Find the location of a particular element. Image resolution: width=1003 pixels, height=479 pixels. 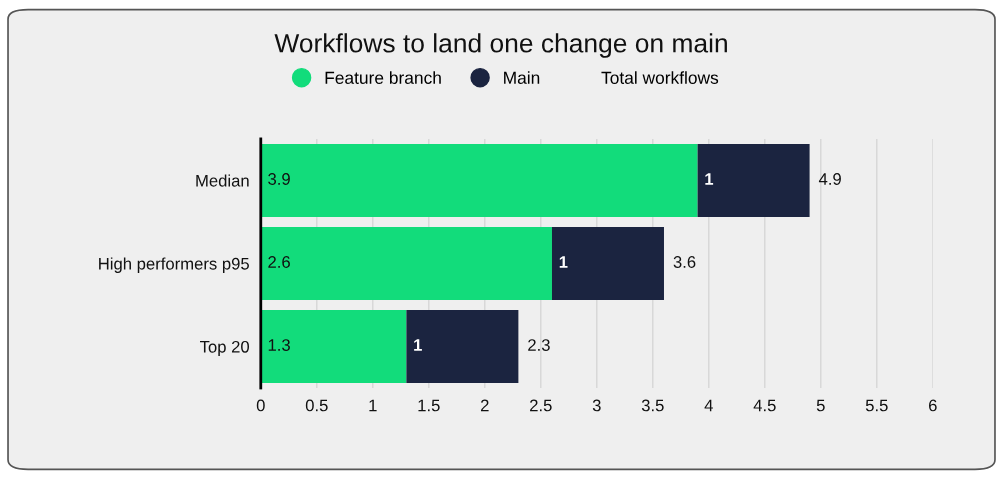

y-tick-label: Median is located at coordinates (222, 180).